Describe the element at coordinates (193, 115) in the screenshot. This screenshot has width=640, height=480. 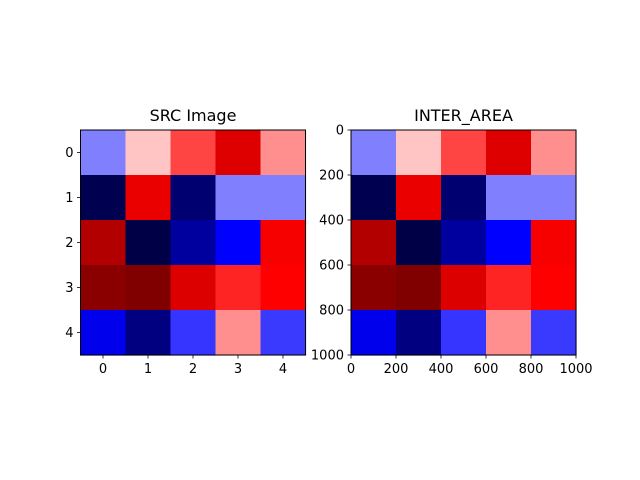
I see `src-image-title: SRC Image` at that location.